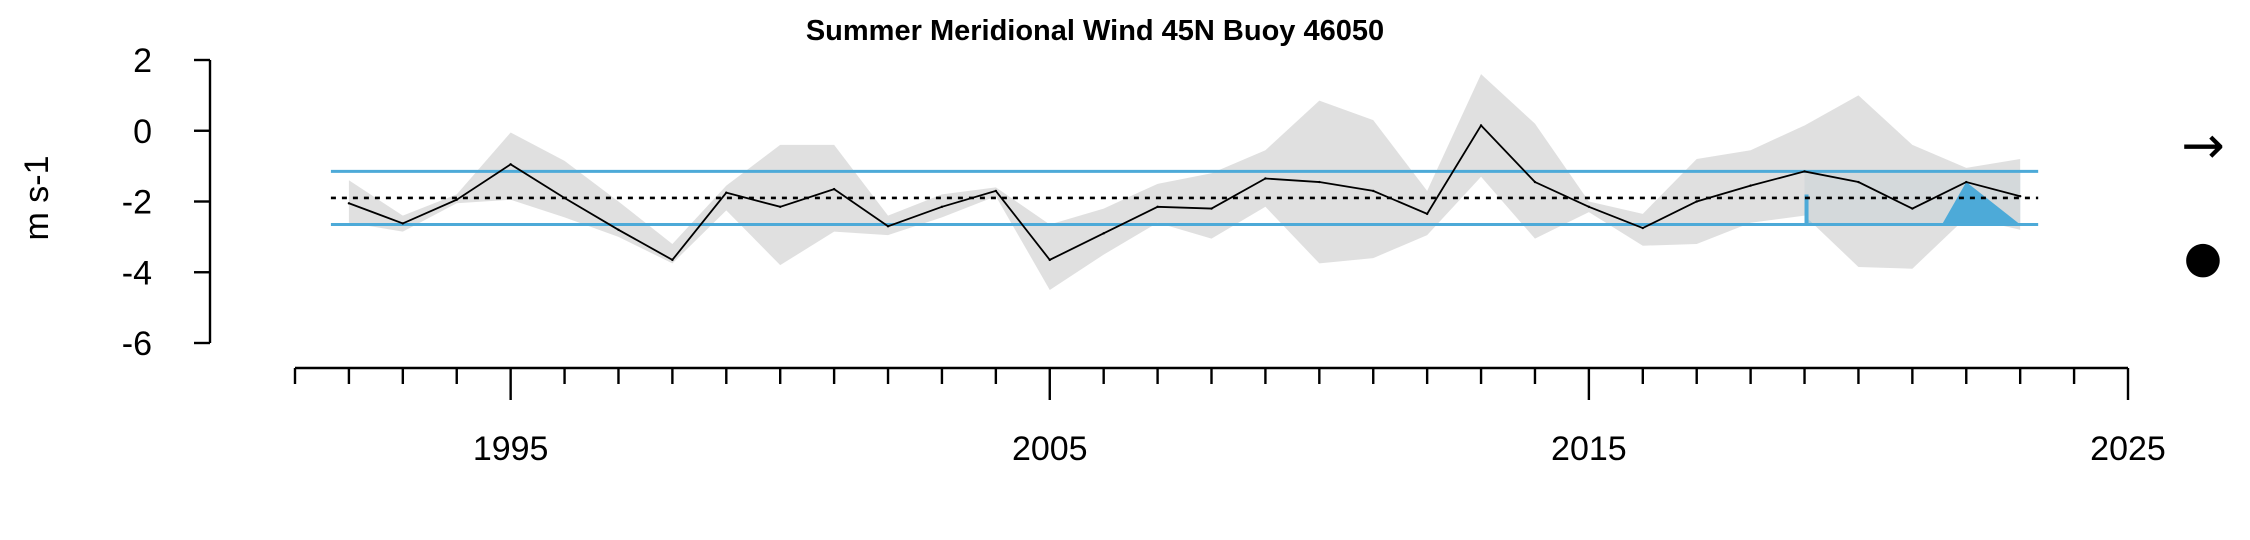 This screenshot has height=540, width=2250. Describe the element at coordinates (1696, 201) in the screenshot. I see `data-point-2017` at that location.